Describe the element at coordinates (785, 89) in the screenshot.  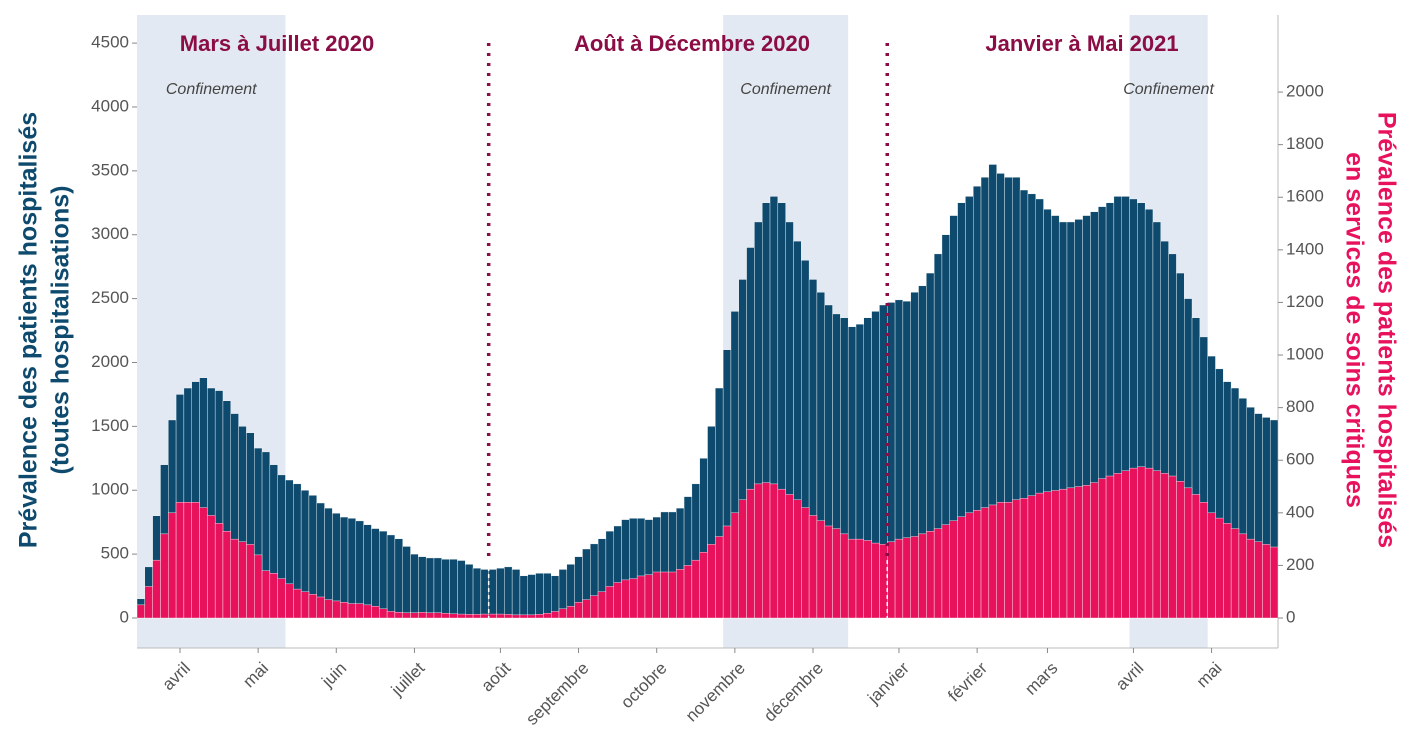
I see `lockdown-label: Confinement` at that location.